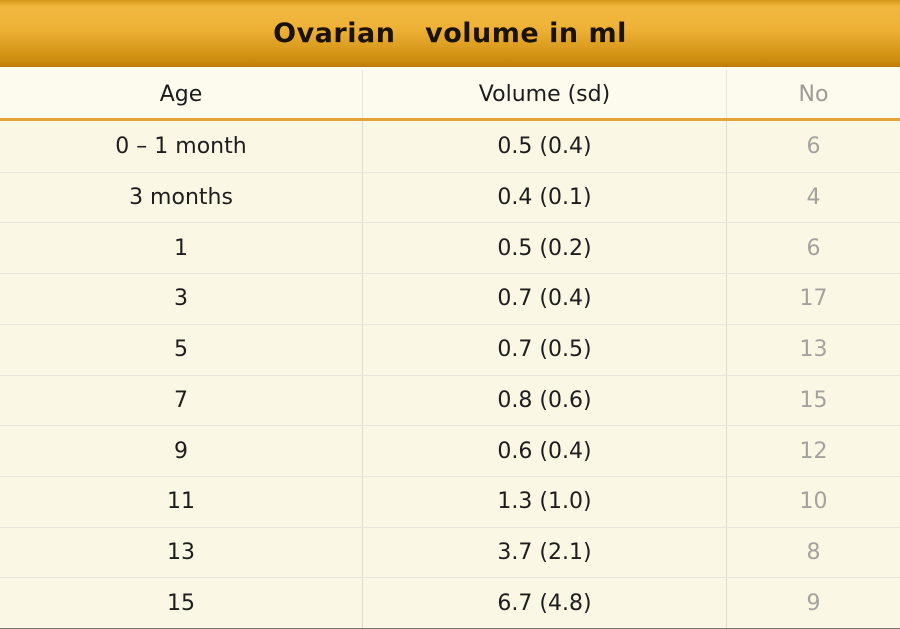 The image size is (900, 629). Describe the element at coordinates (813, 94) in the screenshot. I see `column-header-no: No` at that location.